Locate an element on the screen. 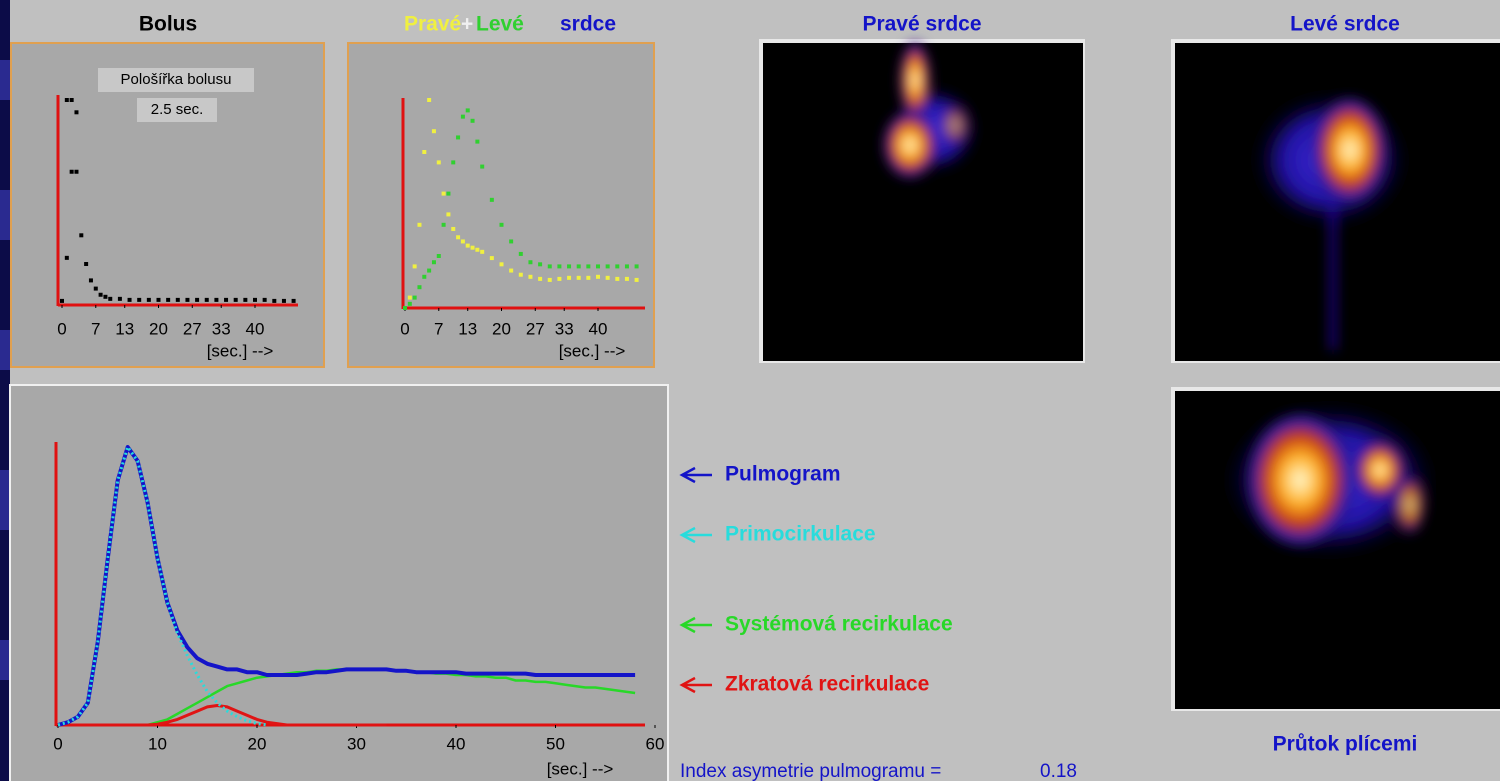 The image size is (1500, 781). x-tick-label: 60 is located at coordinates (655, 743).